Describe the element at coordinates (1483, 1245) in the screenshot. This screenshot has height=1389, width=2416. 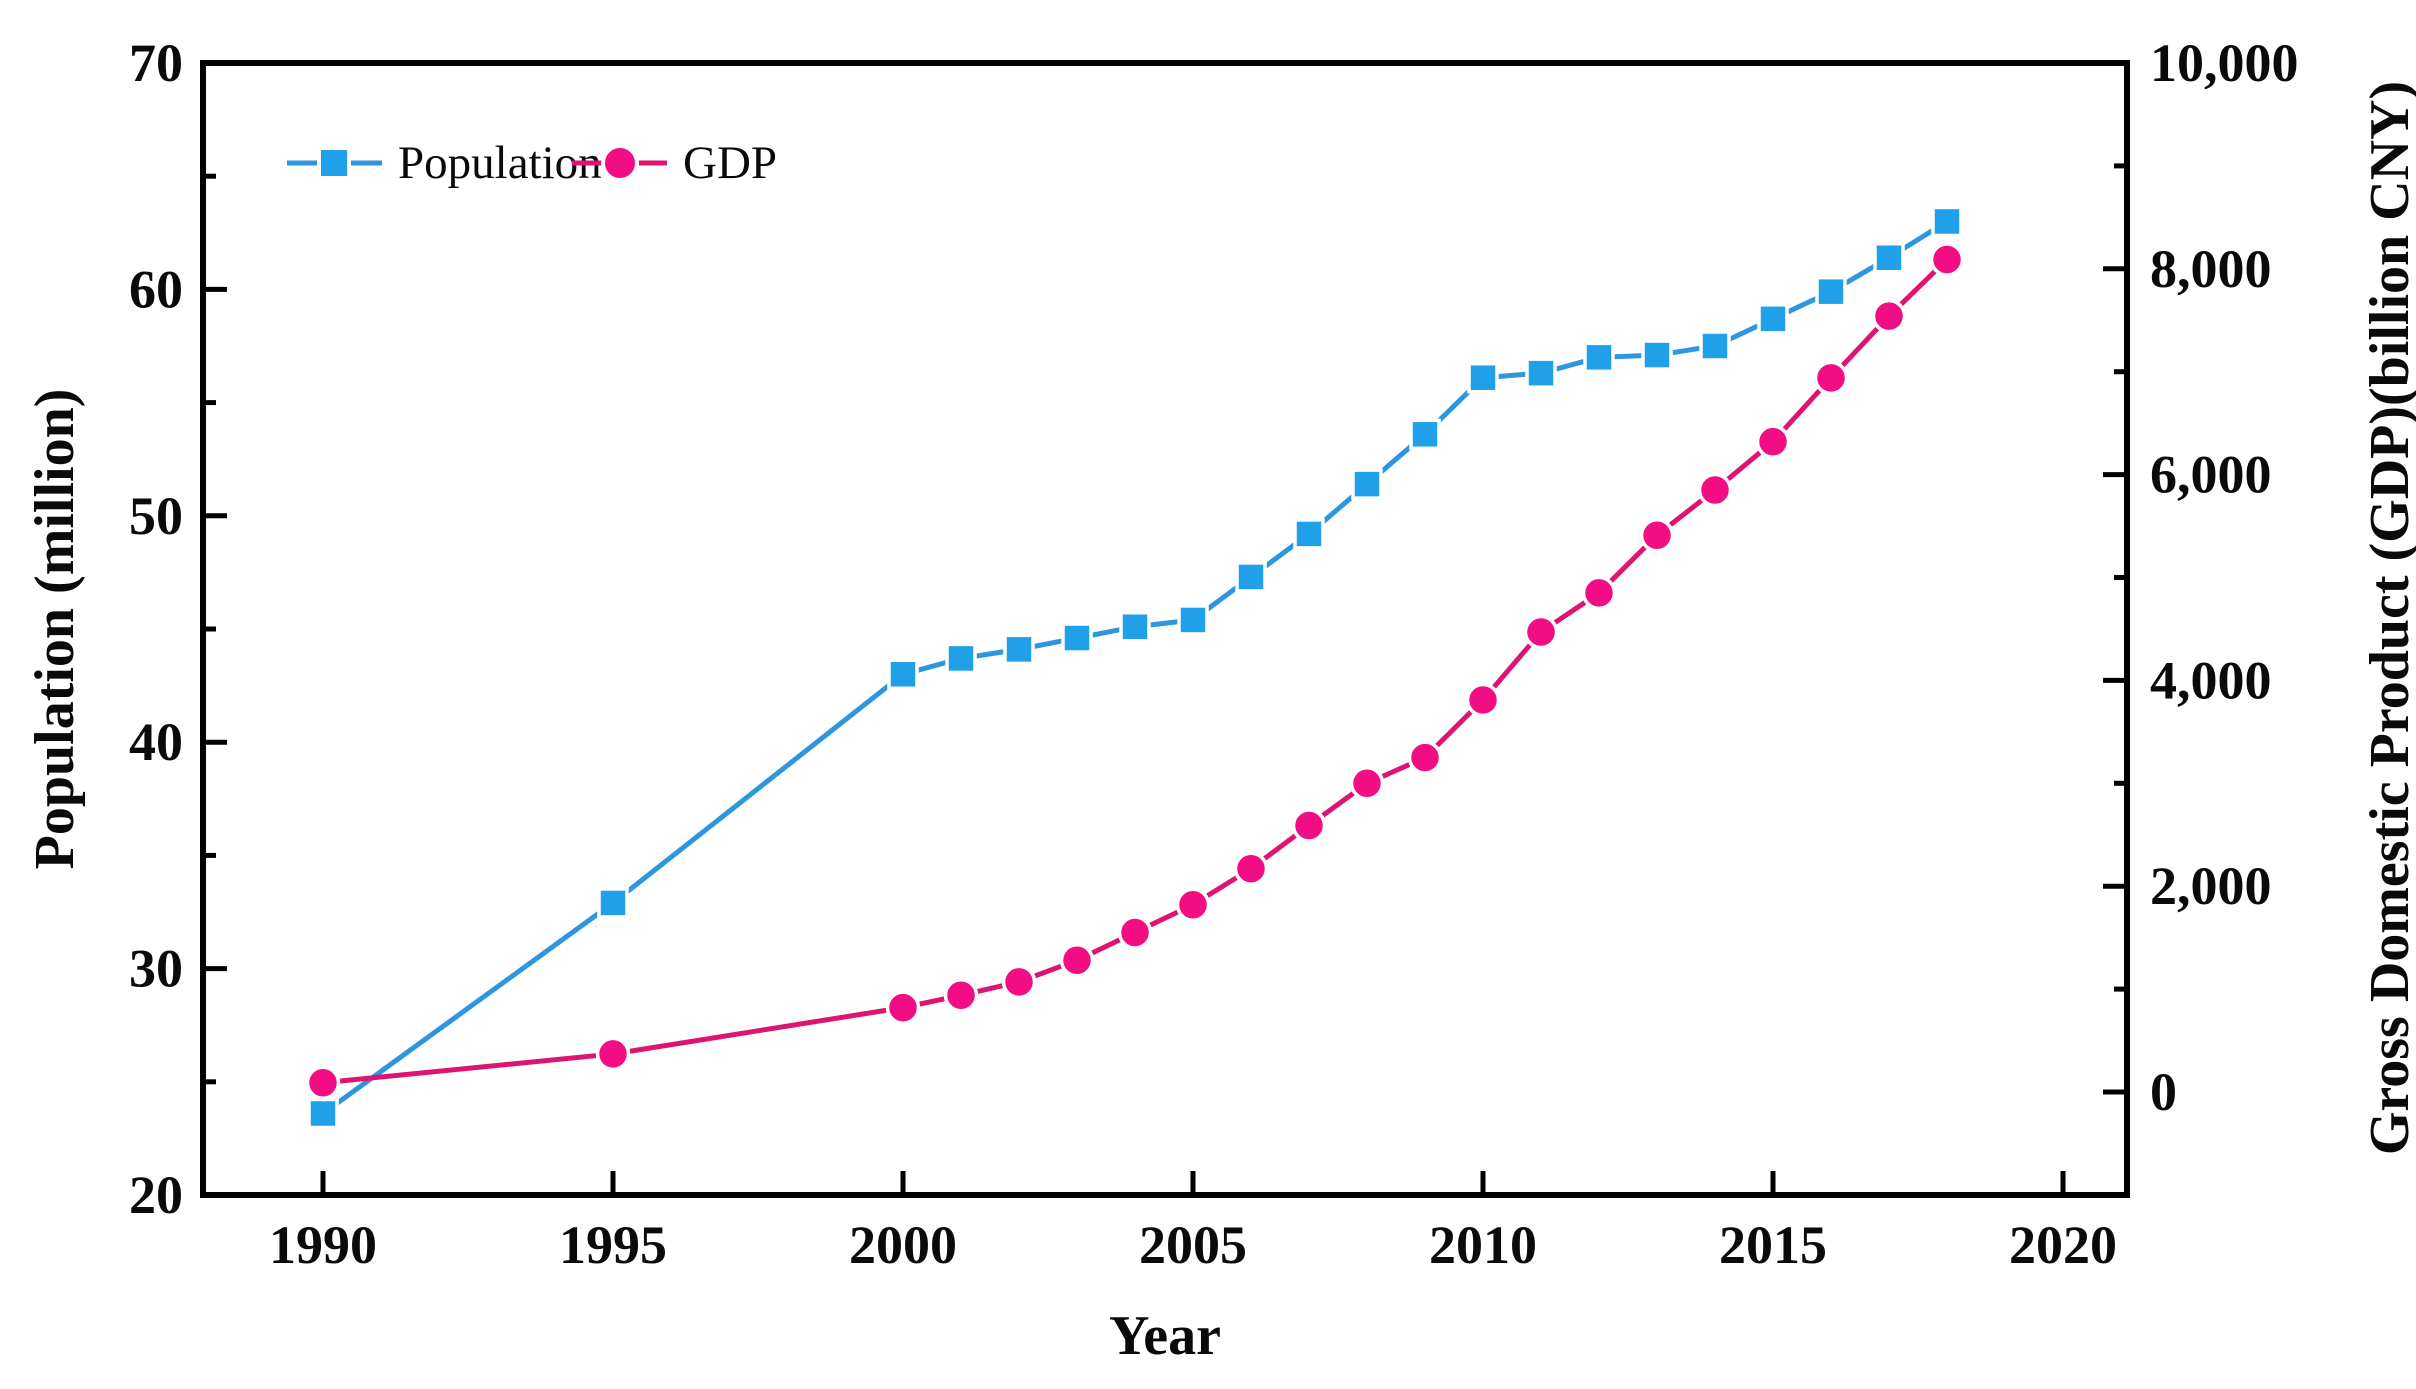
I see `x-tick-label: 2010` at that location.